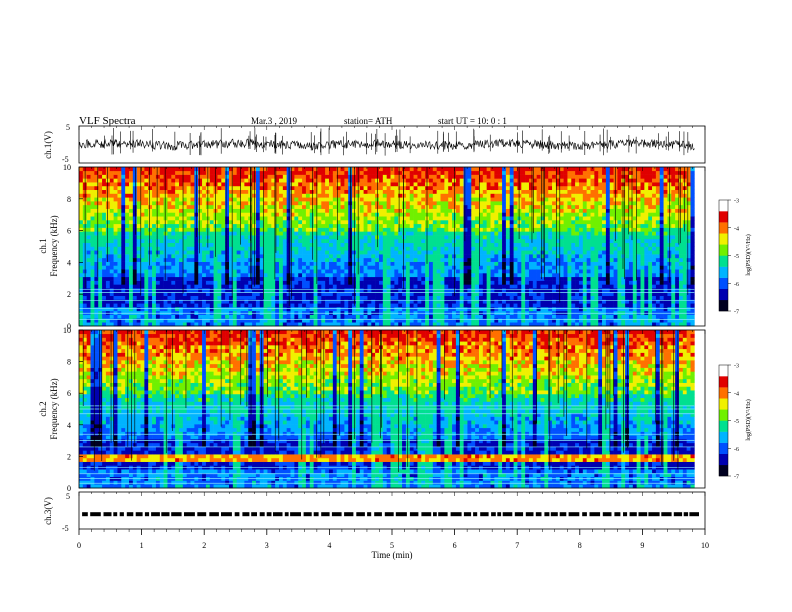 The height and width of the screenshot is (612, 792). What do you see at coordinates (386, 141) in the screenshot?
I see `ch1-waveform-marks` at bounding box center [386, 141].